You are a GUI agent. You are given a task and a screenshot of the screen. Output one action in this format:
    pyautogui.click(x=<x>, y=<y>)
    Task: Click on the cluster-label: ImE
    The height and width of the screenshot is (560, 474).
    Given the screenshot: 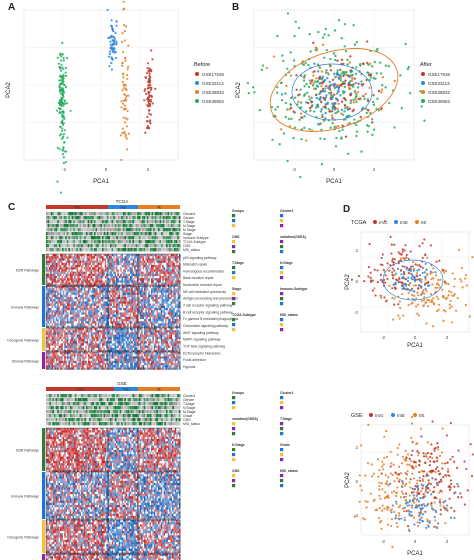 What is the action you would take?
    pyautogui.click(x=123, y=207)
    